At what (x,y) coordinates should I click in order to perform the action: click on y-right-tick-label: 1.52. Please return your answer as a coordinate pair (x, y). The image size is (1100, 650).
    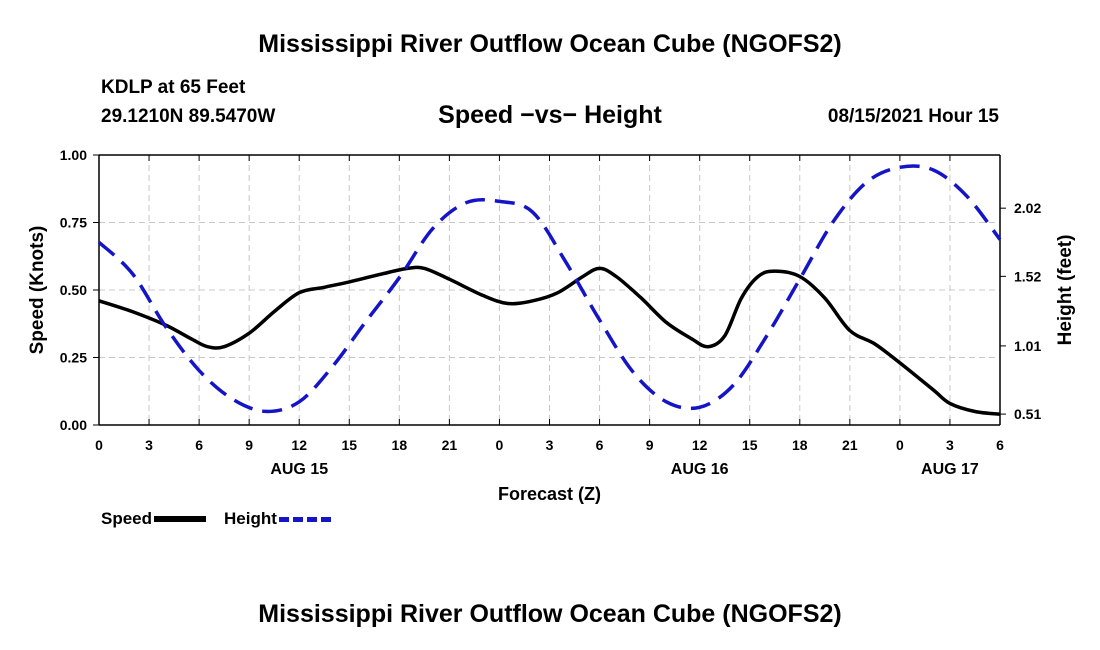
    Looking at the image, I should click on (1027, 276).